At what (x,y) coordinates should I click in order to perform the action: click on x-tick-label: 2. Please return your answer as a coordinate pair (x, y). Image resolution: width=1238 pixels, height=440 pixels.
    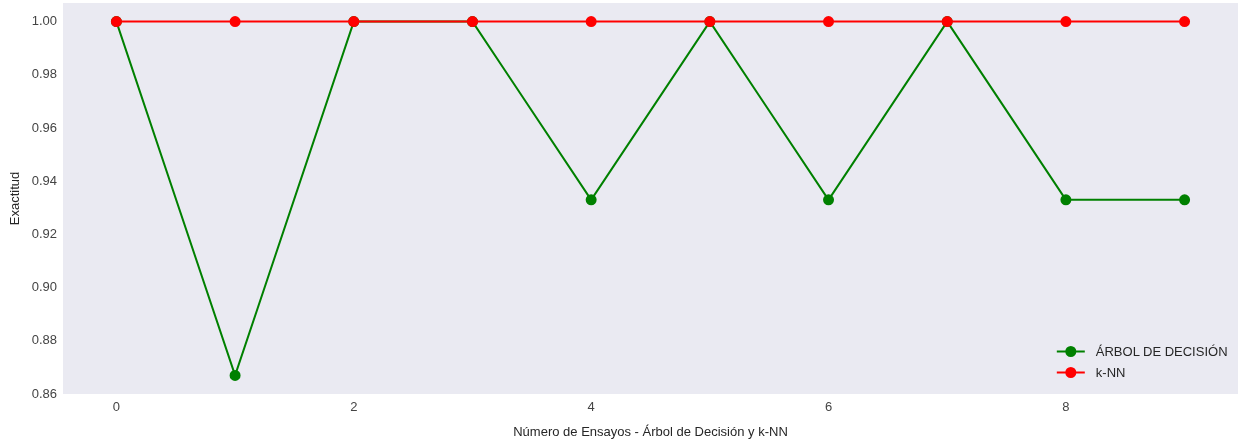
    Looking at the image, I should click on (354, 407).